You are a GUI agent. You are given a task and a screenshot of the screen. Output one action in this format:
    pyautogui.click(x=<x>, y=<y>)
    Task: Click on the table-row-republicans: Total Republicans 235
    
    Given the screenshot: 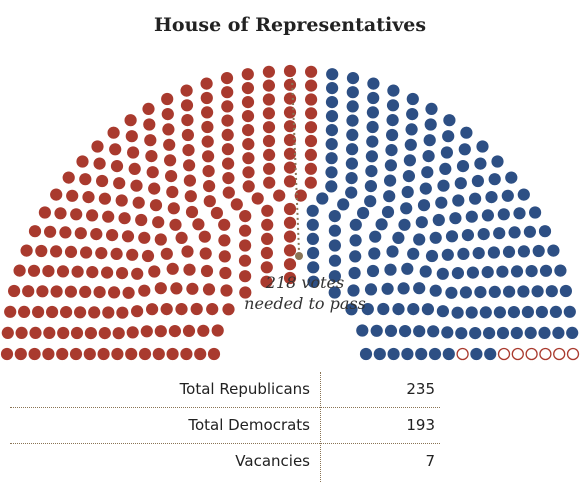 What is the action you would take?
    pyautogui.click(x=225, y=390)
    